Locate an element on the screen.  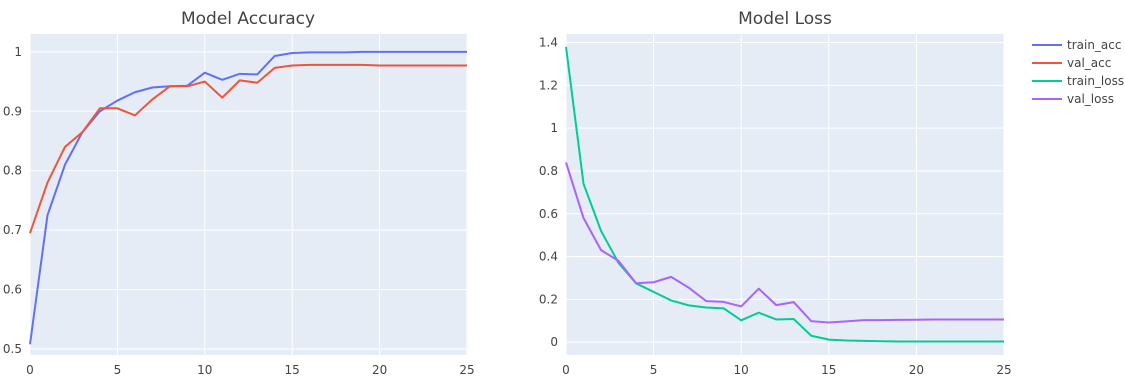
legend-item-train-acc: train_acc is located at coordinates (1076, 45).